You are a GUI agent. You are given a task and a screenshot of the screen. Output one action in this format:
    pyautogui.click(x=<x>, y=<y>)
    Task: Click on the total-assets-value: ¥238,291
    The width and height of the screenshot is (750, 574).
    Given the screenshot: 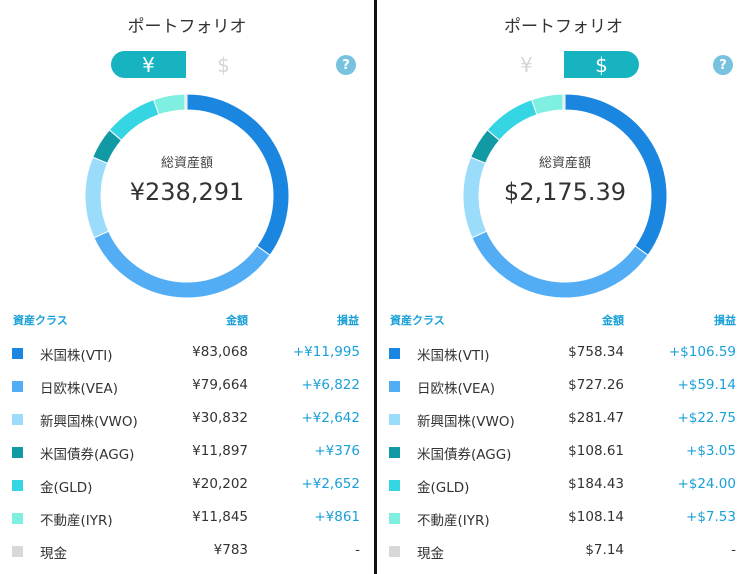 What is the action you would take?
    pyautogui.click(x=187, y=192)
    